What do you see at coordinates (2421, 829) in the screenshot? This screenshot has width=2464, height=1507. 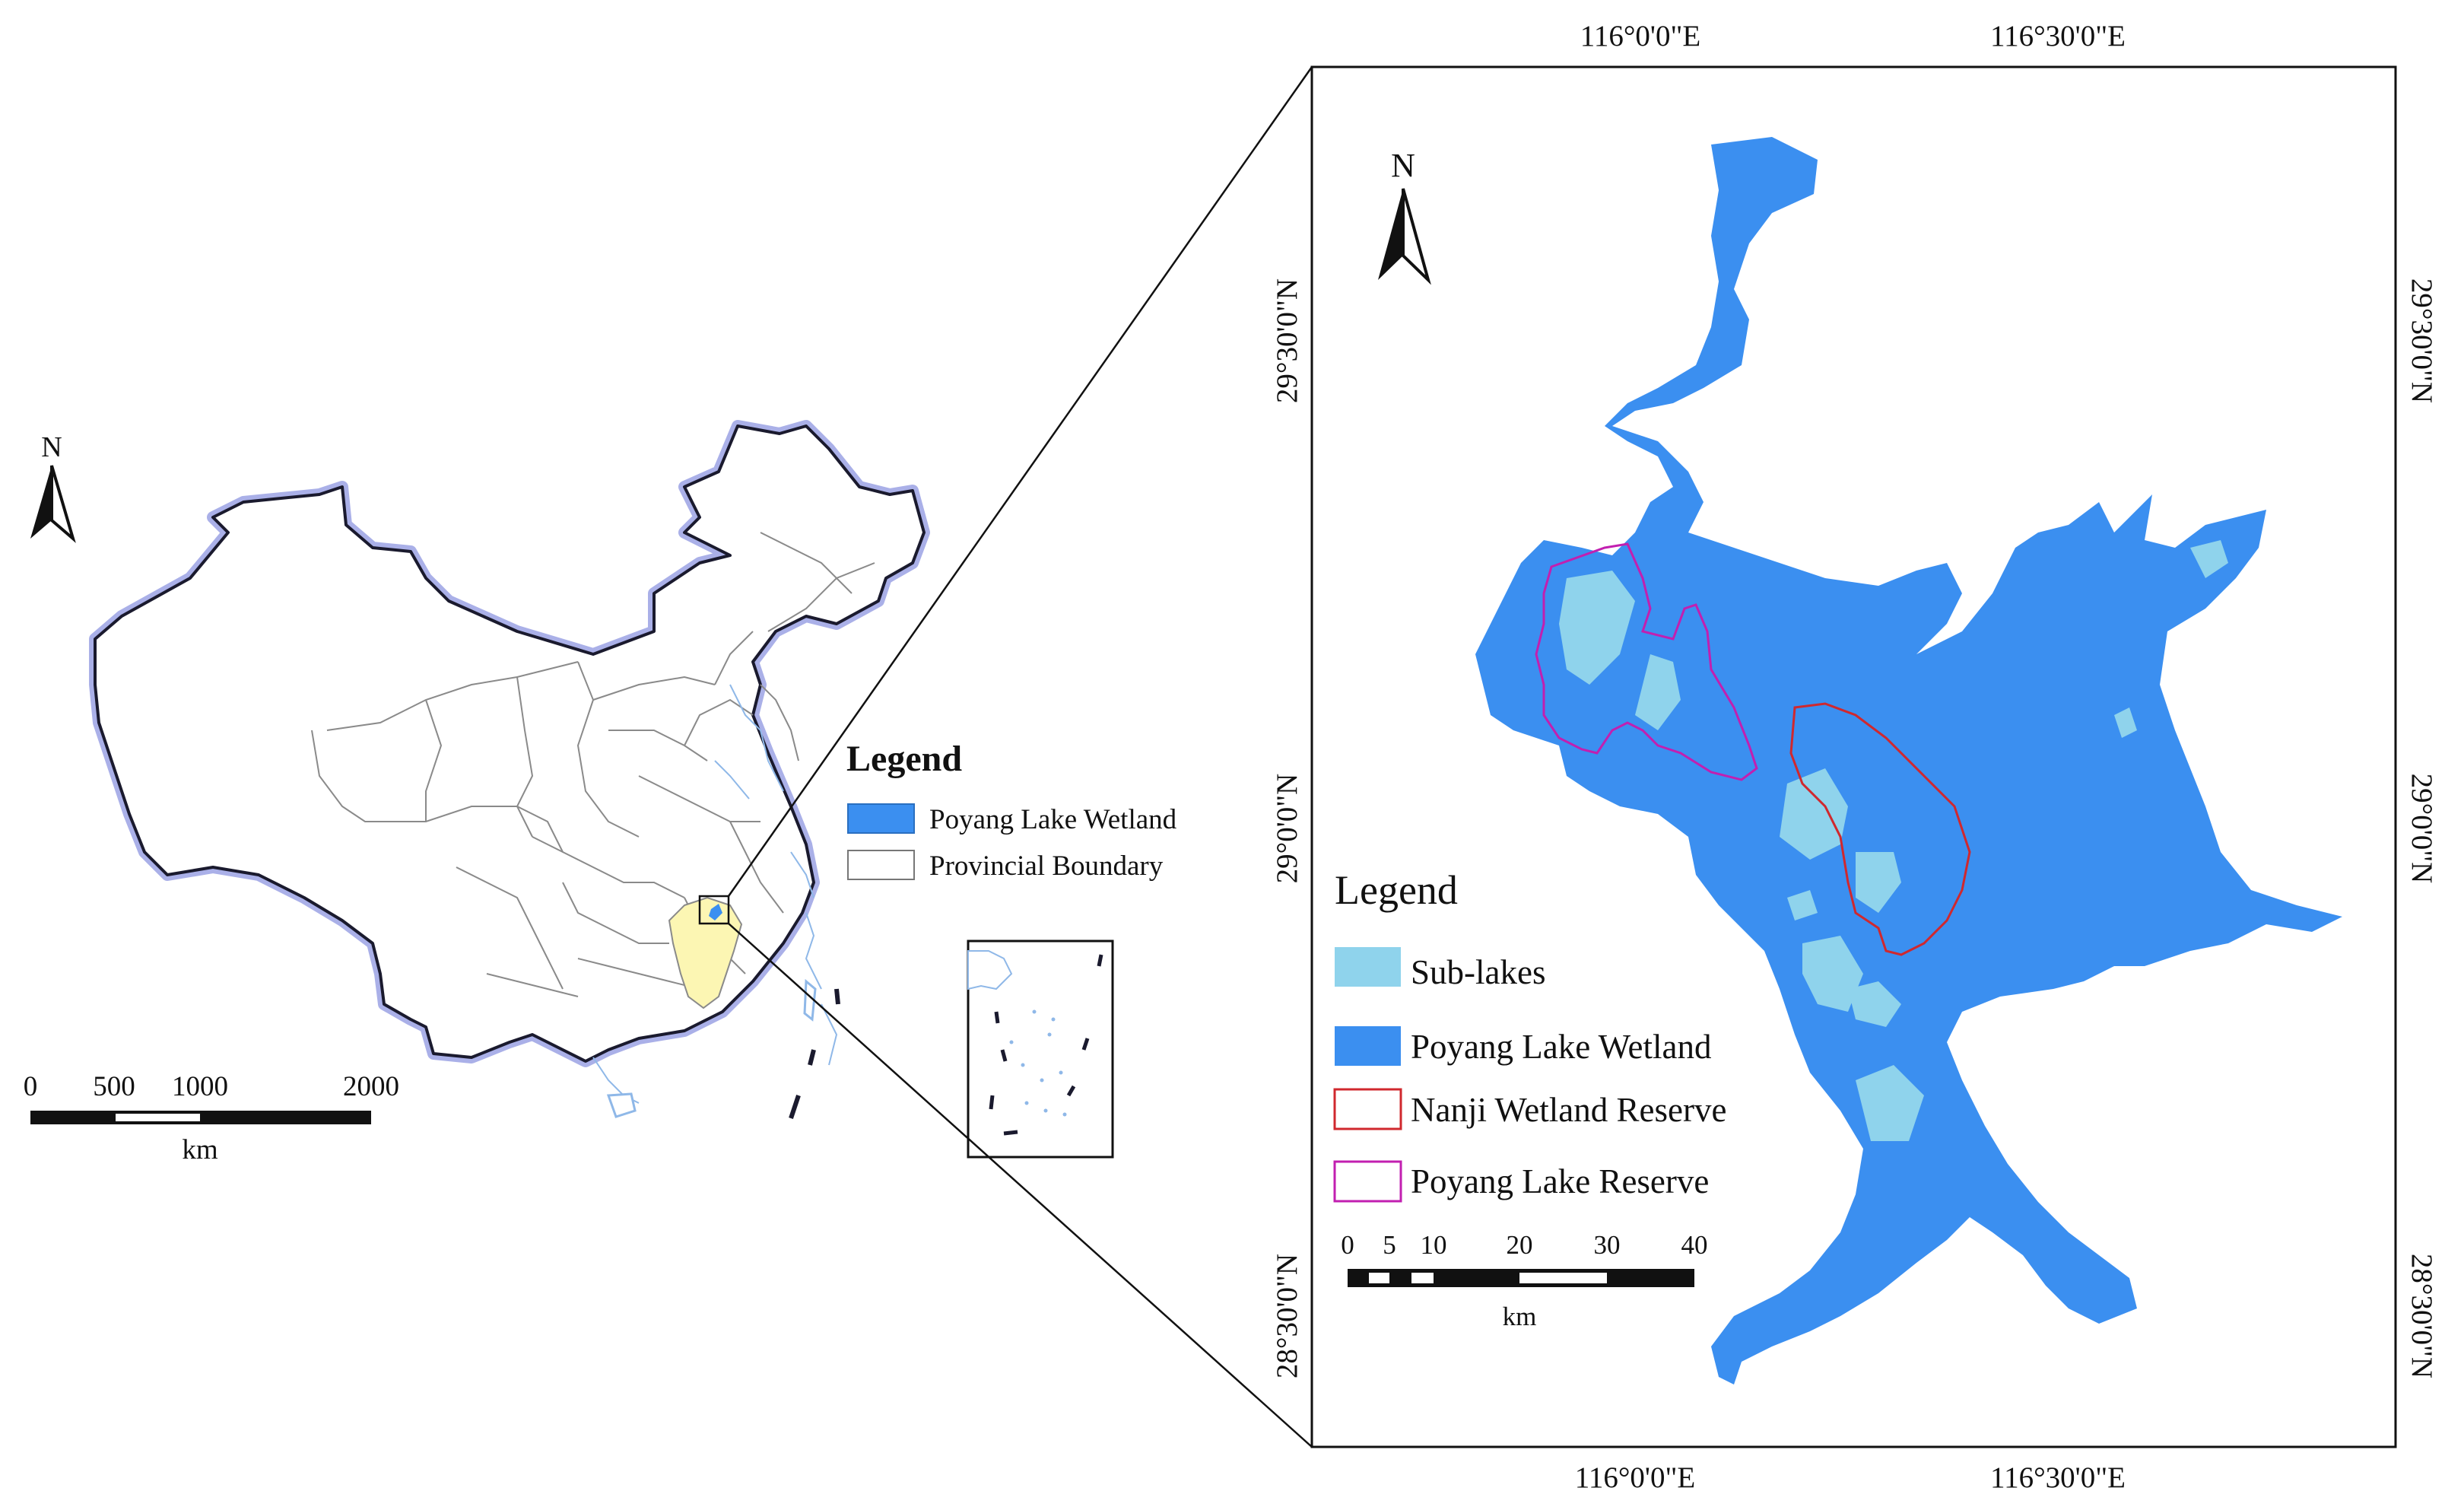 I see `right-coord-29-0: 29°0'0"N` at bounding box center [2421, 829].